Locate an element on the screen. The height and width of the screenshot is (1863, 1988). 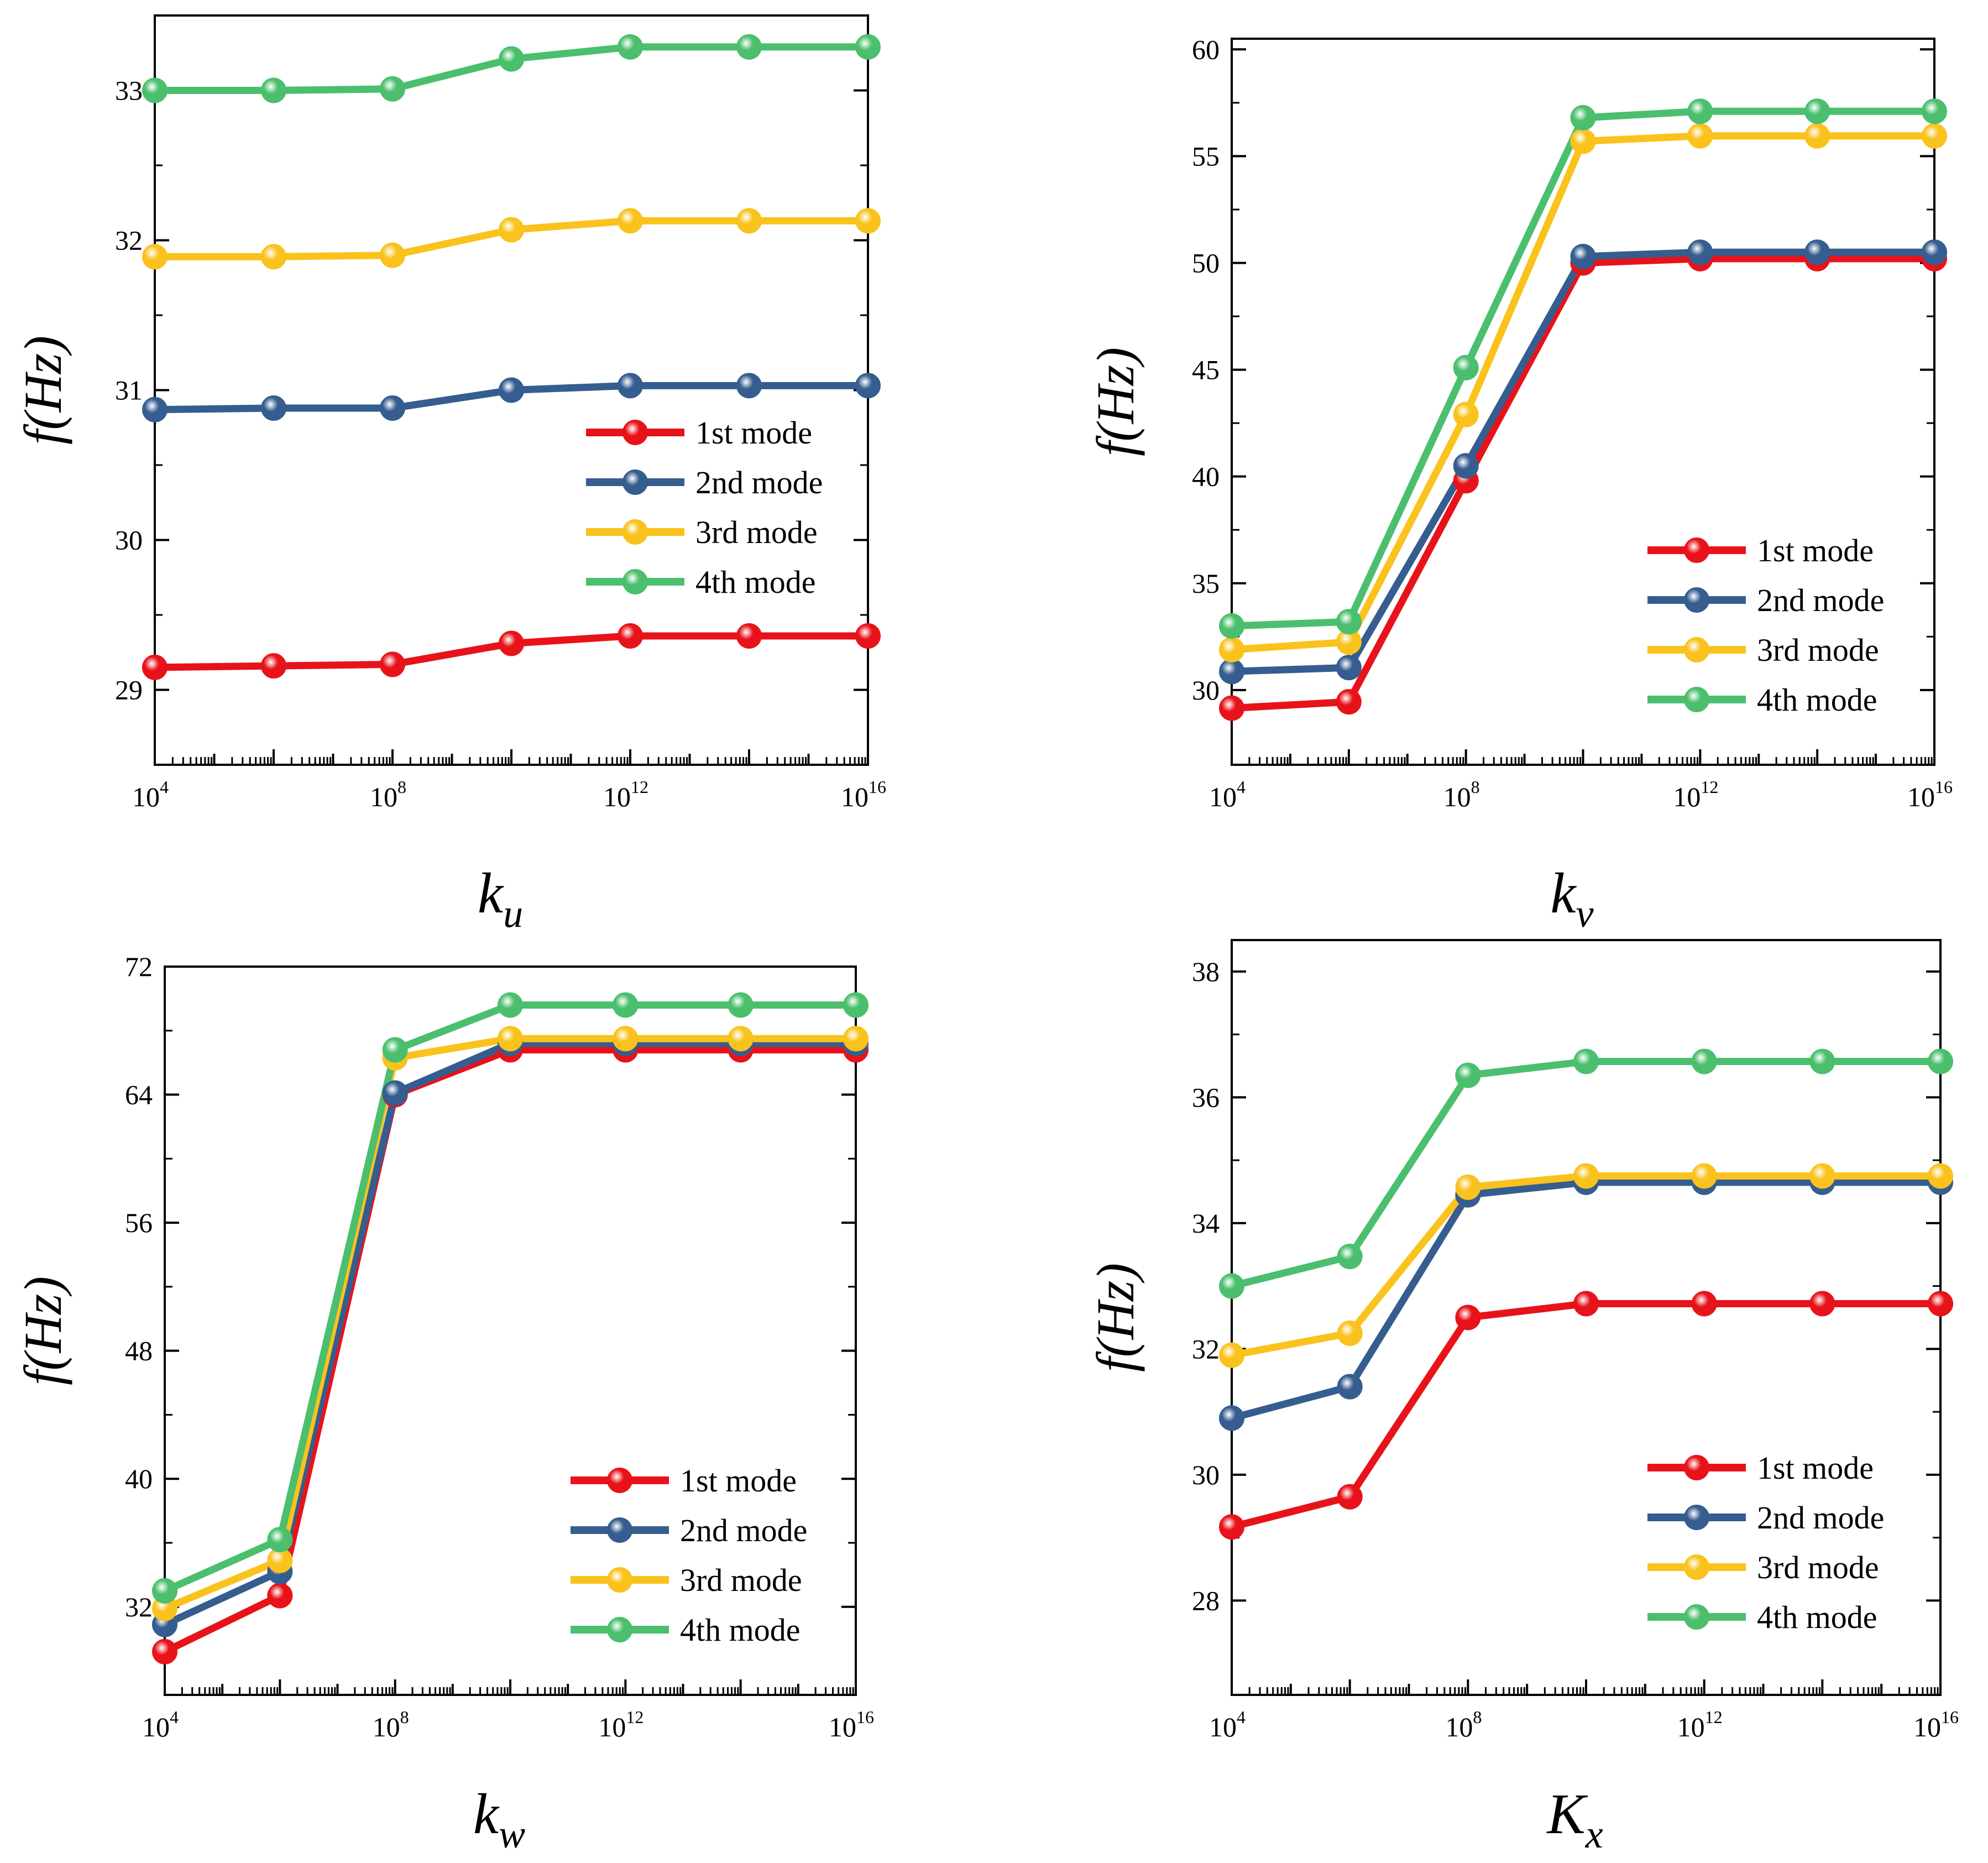
x-axis-title-sub: w is located at coordinates (512, 1834).